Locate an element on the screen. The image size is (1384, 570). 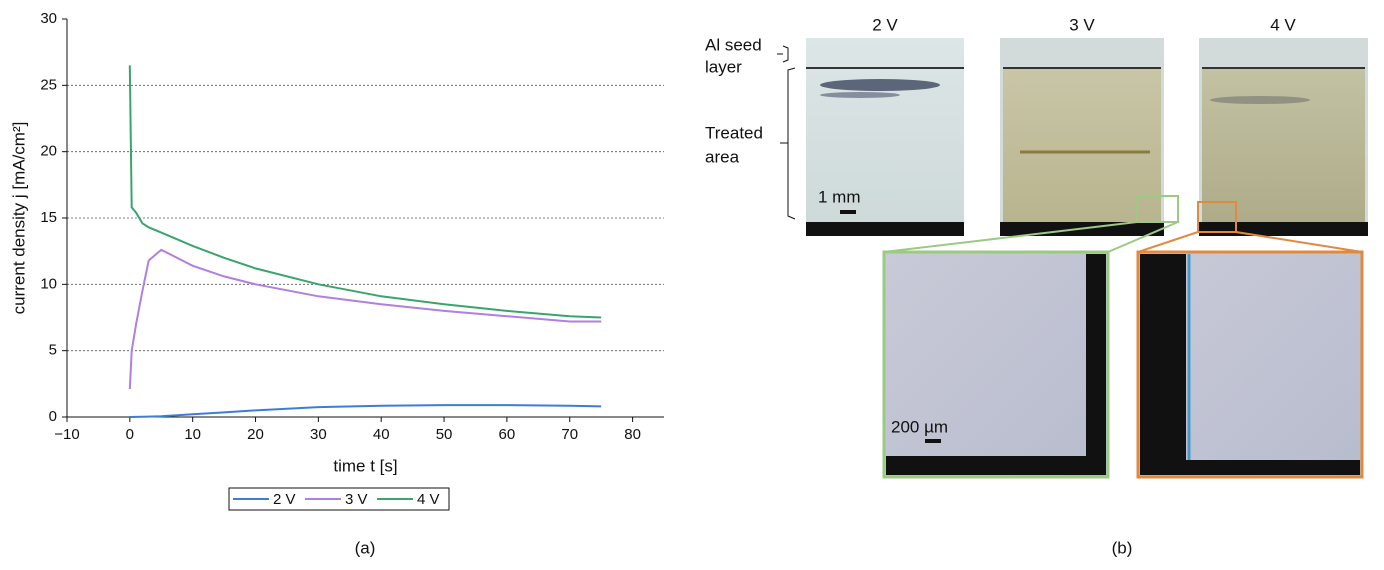
y-tick-label: 15 is located at coordinates (48, 217).